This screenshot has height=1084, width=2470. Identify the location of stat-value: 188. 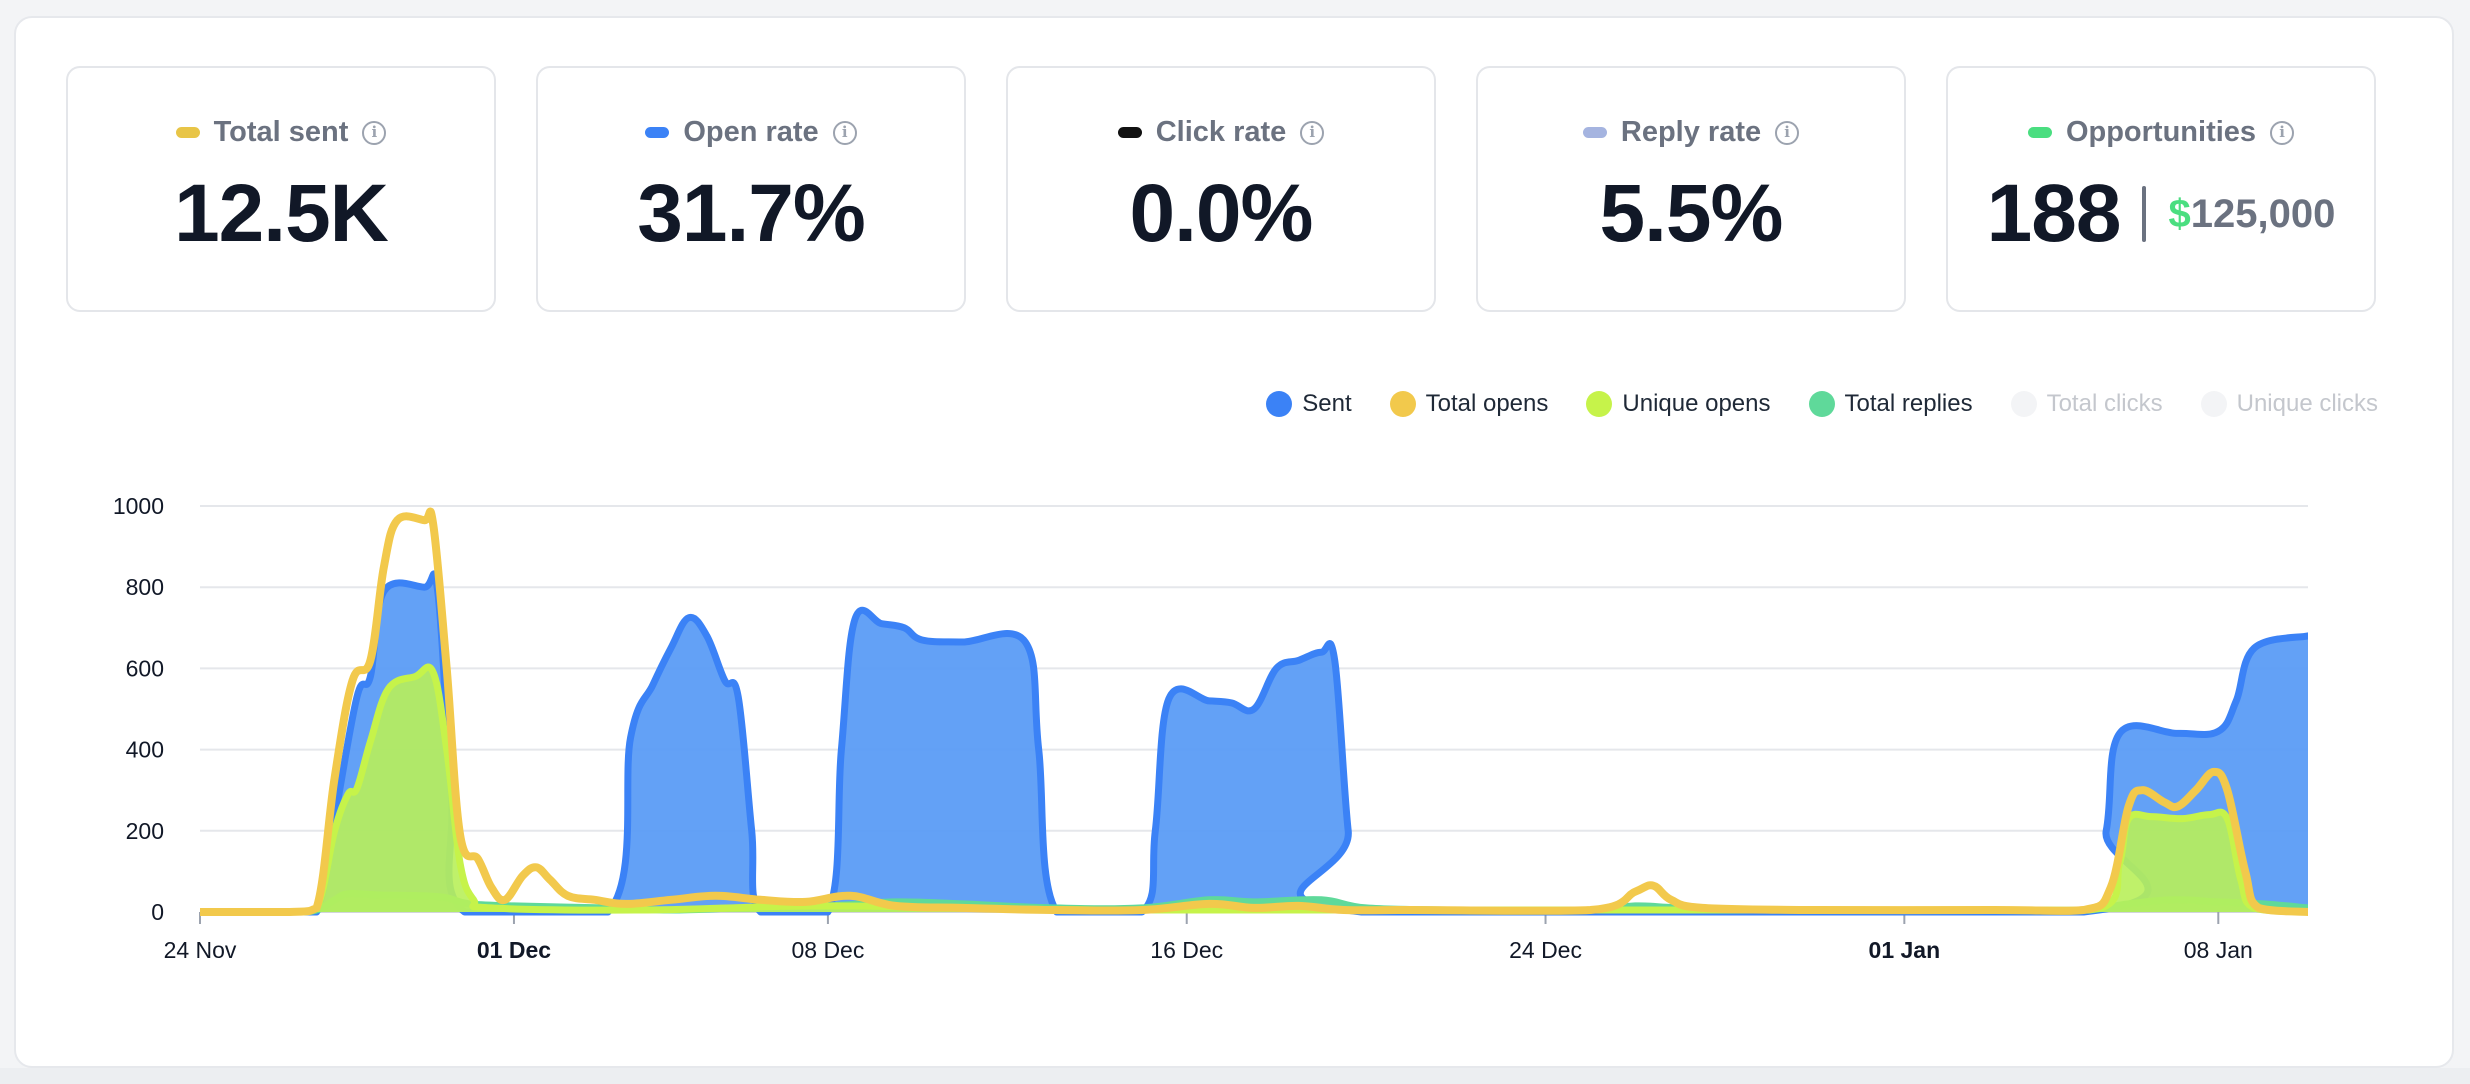
(2054, 213).